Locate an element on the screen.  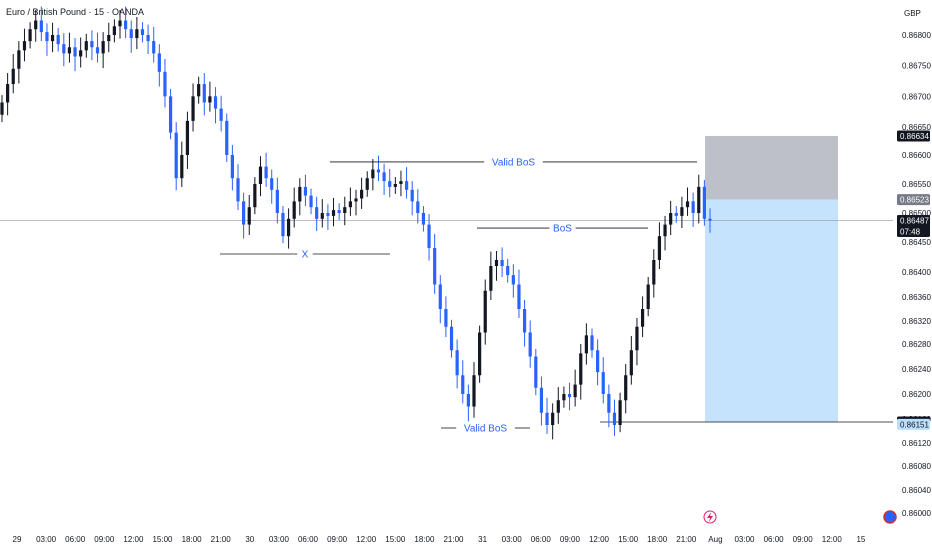
x-tick-label: 18:00 is located at coordinates (192, 539).